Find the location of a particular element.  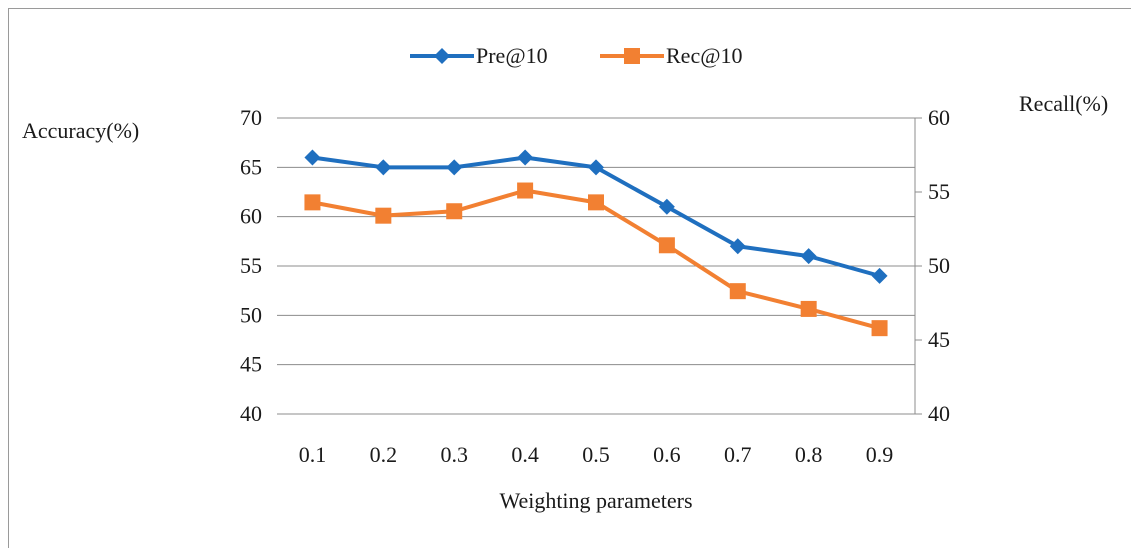

left-axis-ticks: 40 45 50 55 60 65 70 is located at coordinates (251, 265).